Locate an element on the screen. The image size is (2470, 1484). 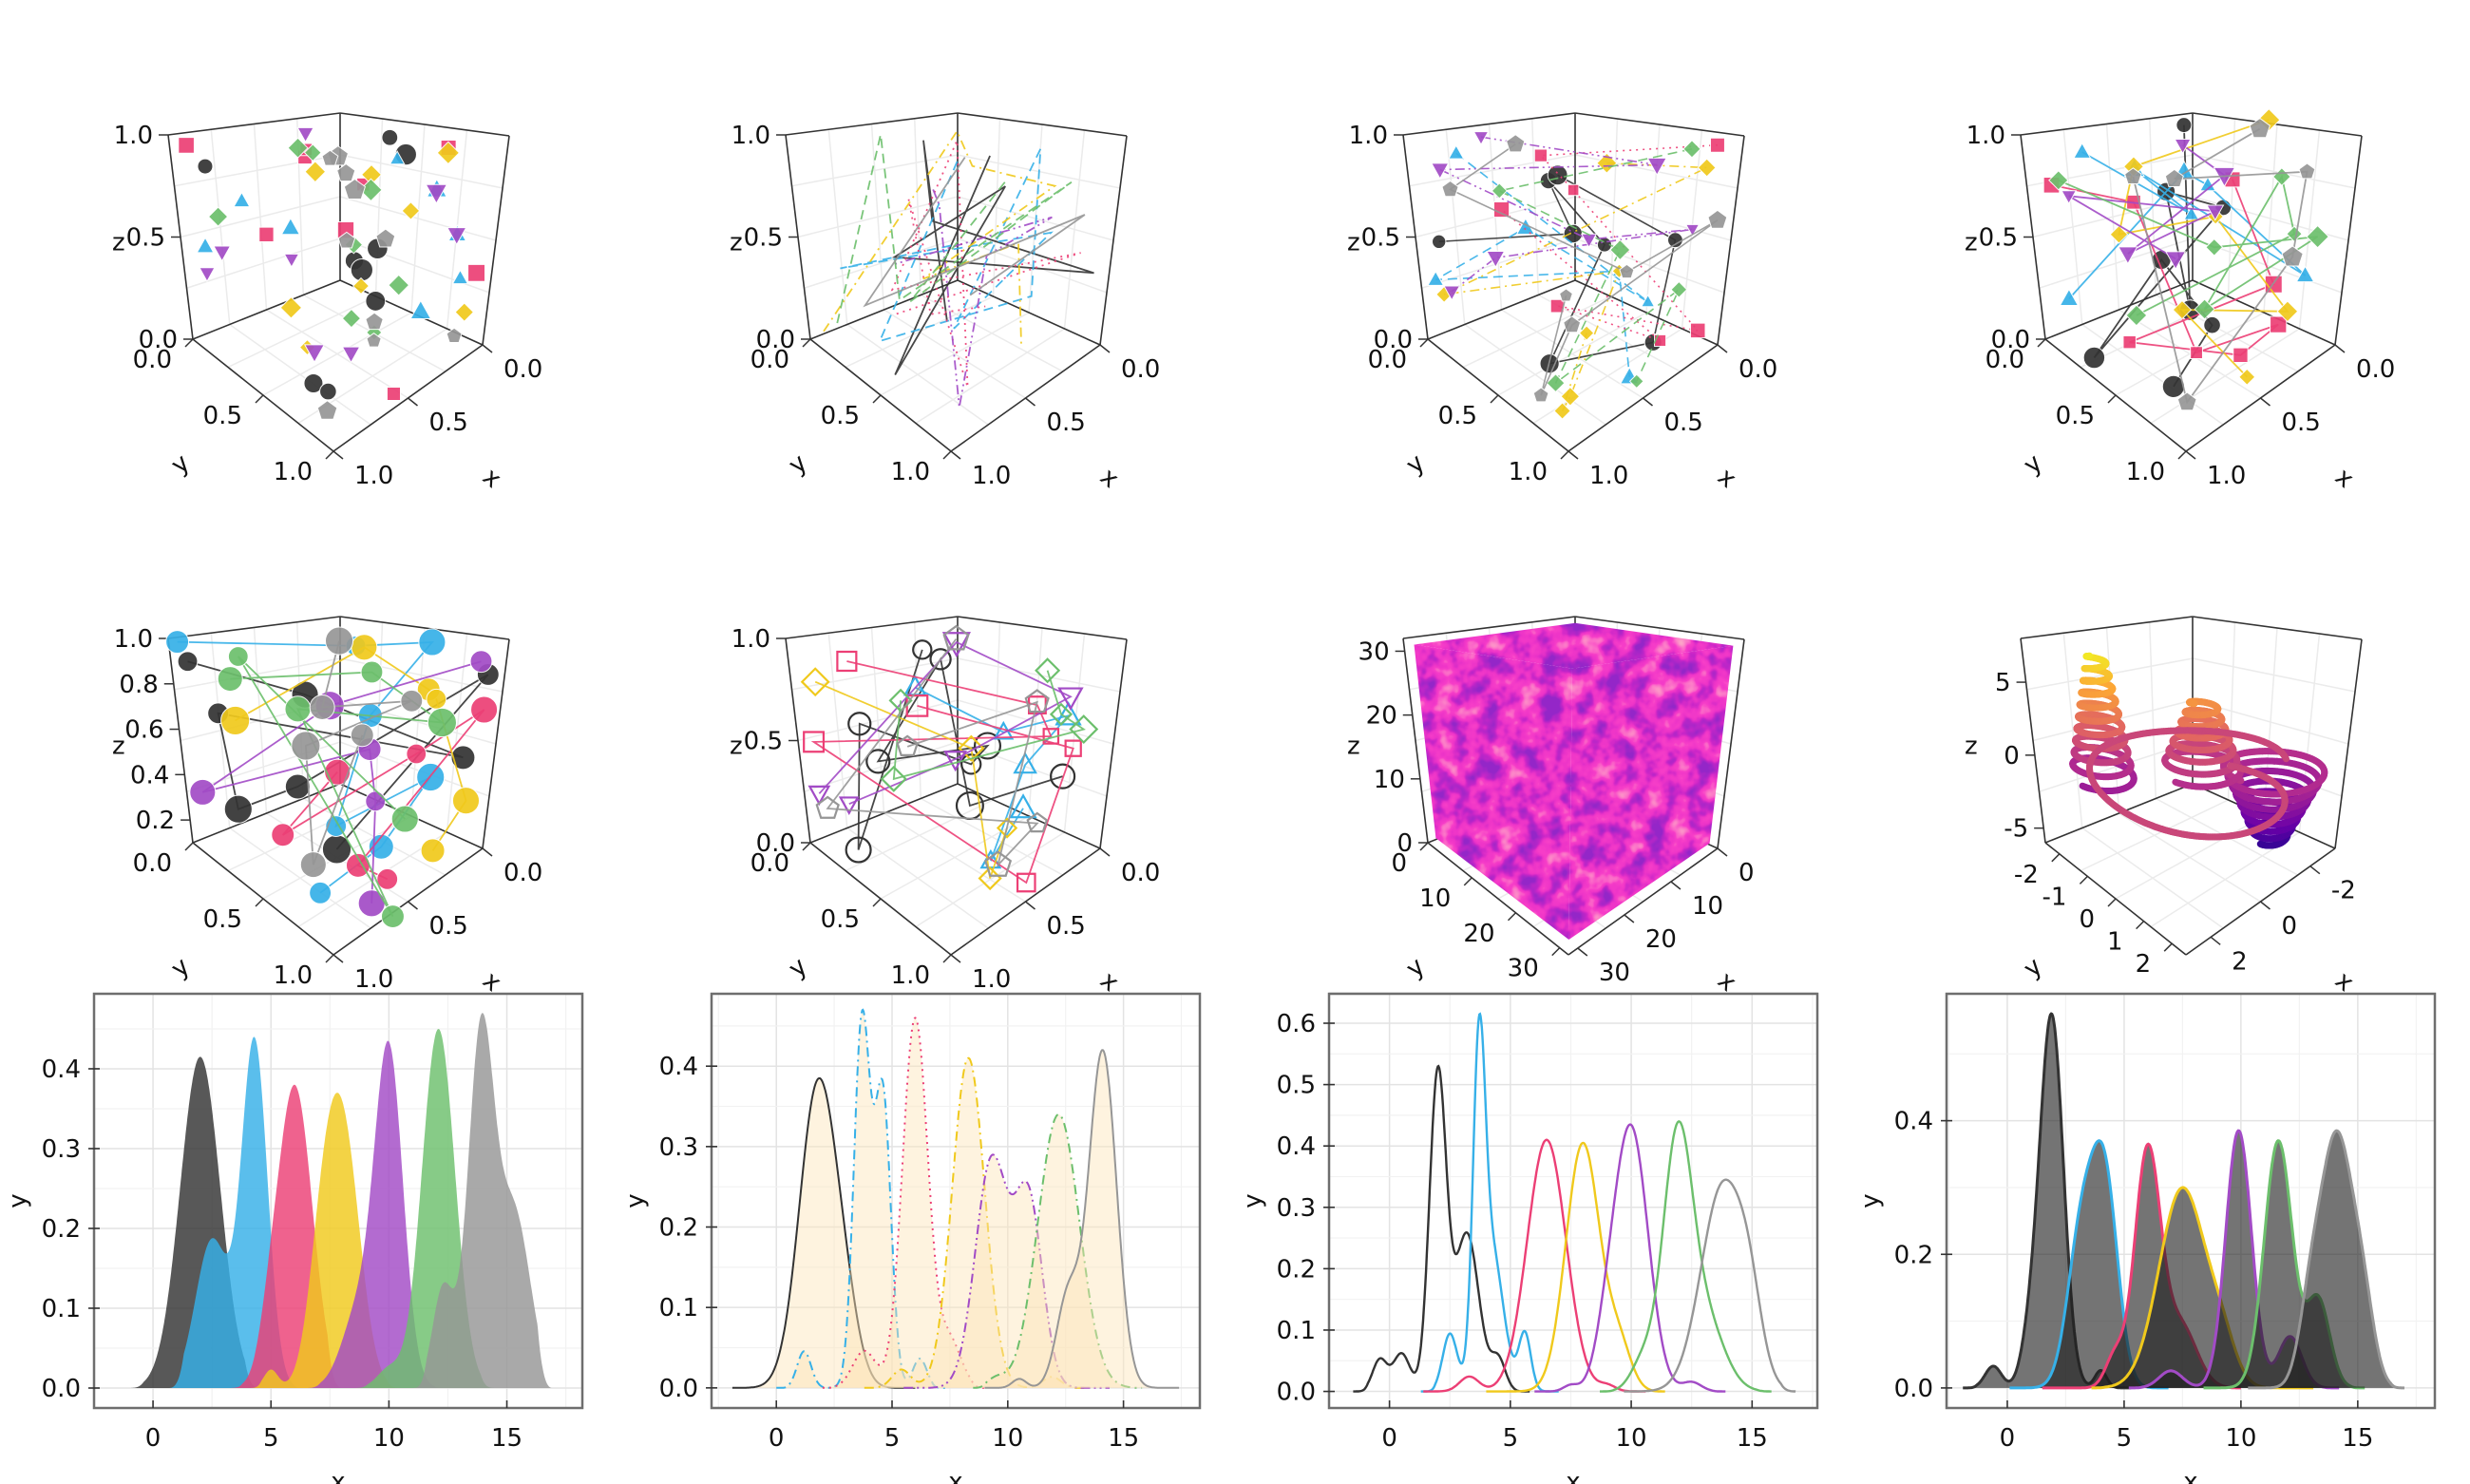
series-line-series1 is located at coordinates (1557, 269).